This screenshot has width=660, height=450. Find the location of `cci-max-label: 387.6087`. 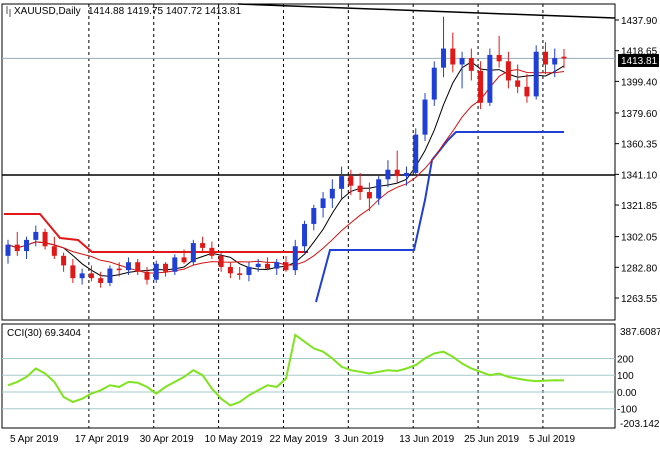

cci-max-label: 387.6087 is located at coordinates (640, 332).